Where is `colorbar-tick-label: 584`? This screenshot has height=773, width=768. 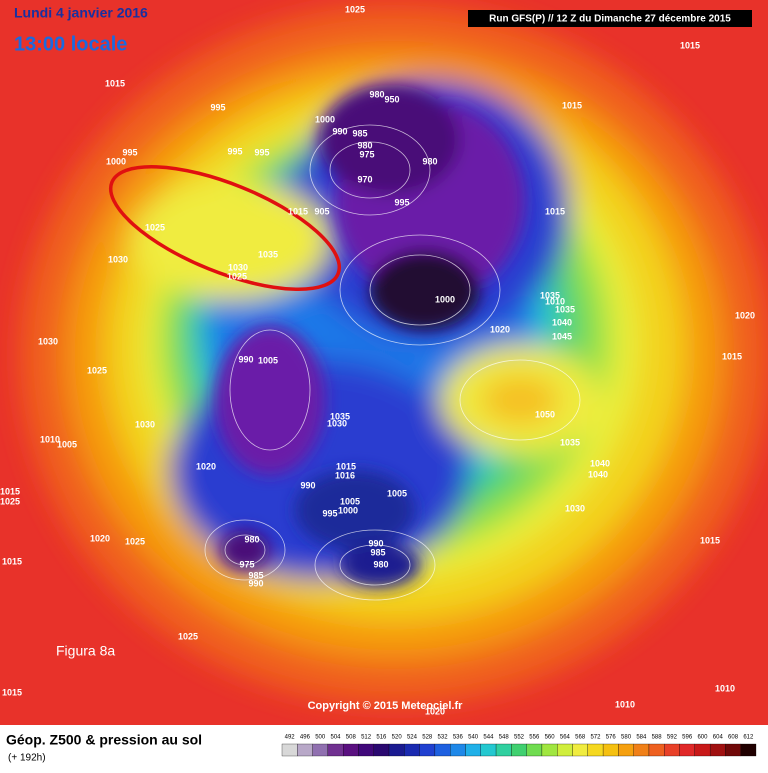 colorbar-tick-label: 584 is located at coordinates (641, 738).